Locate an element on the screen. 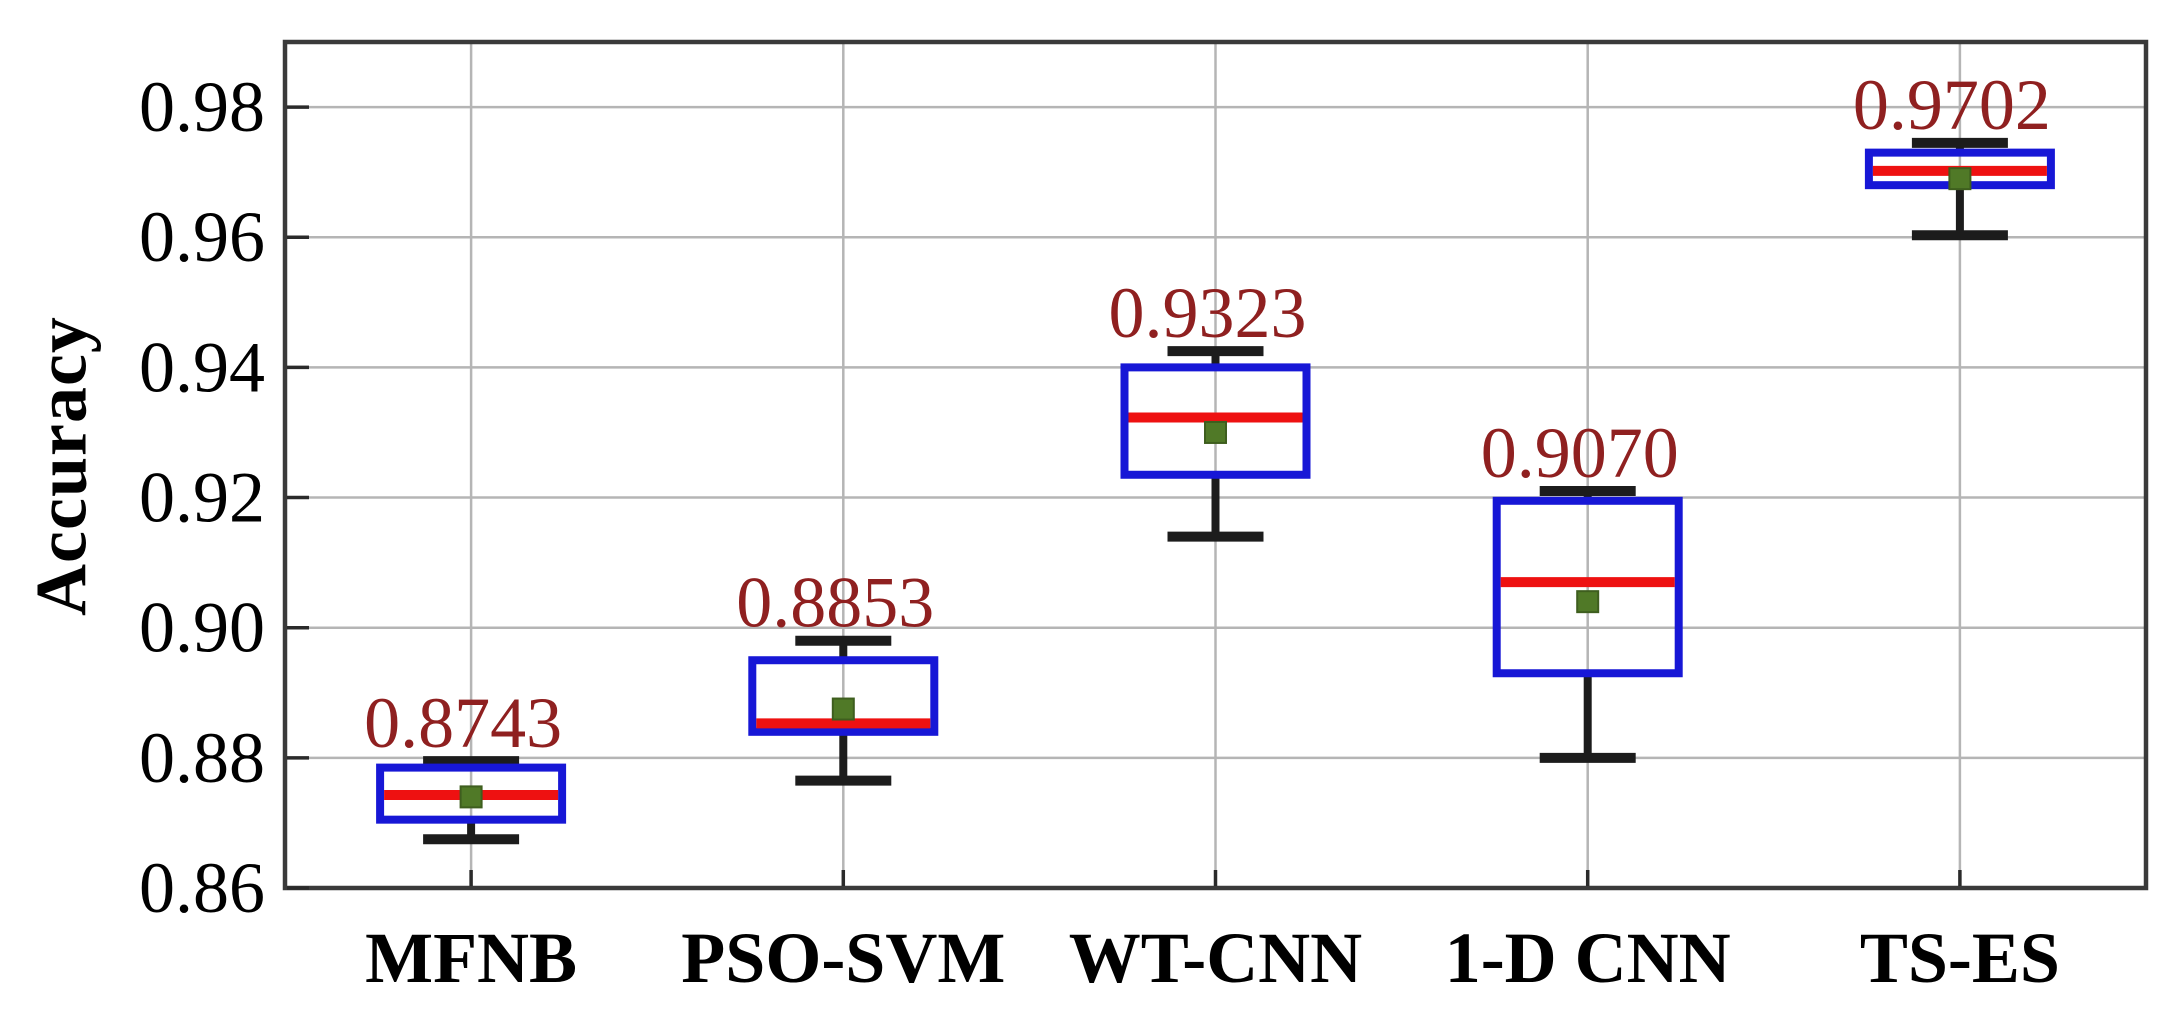  y-tick-label: 0.92 is located at coordinates (202, 498).